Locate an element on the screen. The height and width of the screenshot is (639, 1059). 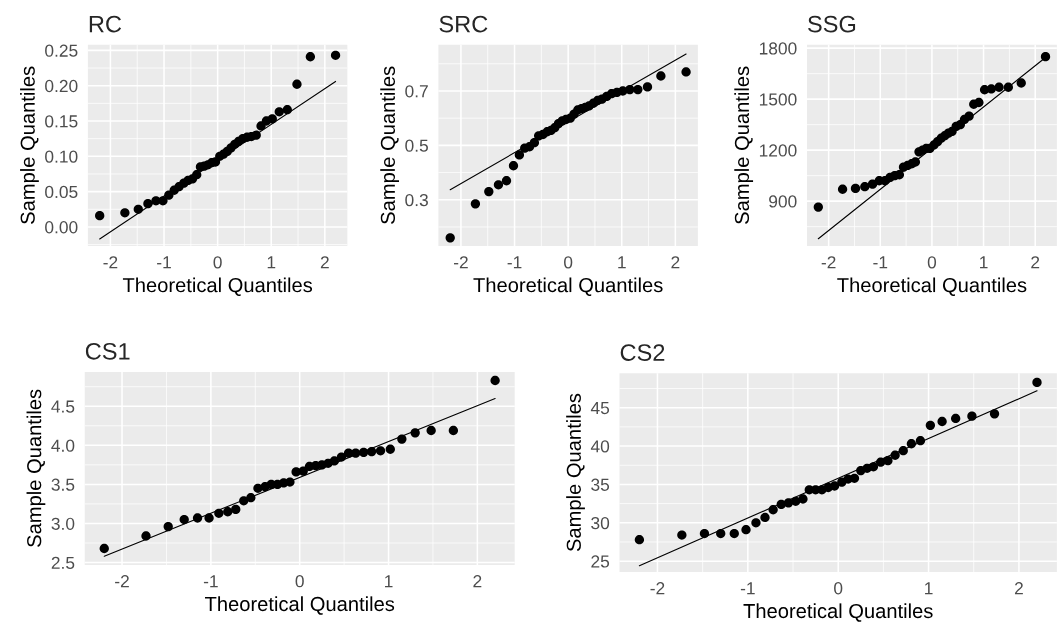
y-tick-label: 1500 is located at coordinates (778, 99).